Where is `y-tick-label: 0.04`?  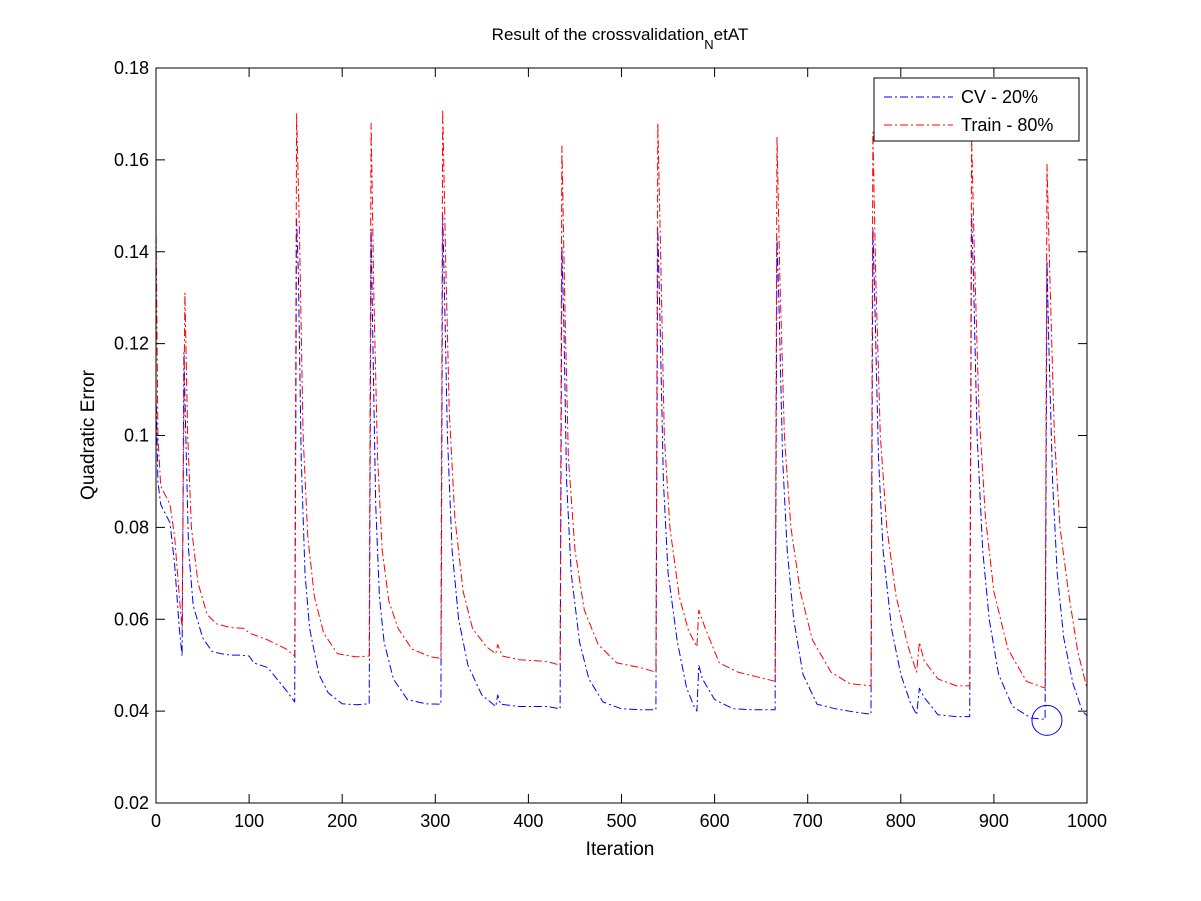
y-tick-label: 0.04 is located at coordinates (131, 711).